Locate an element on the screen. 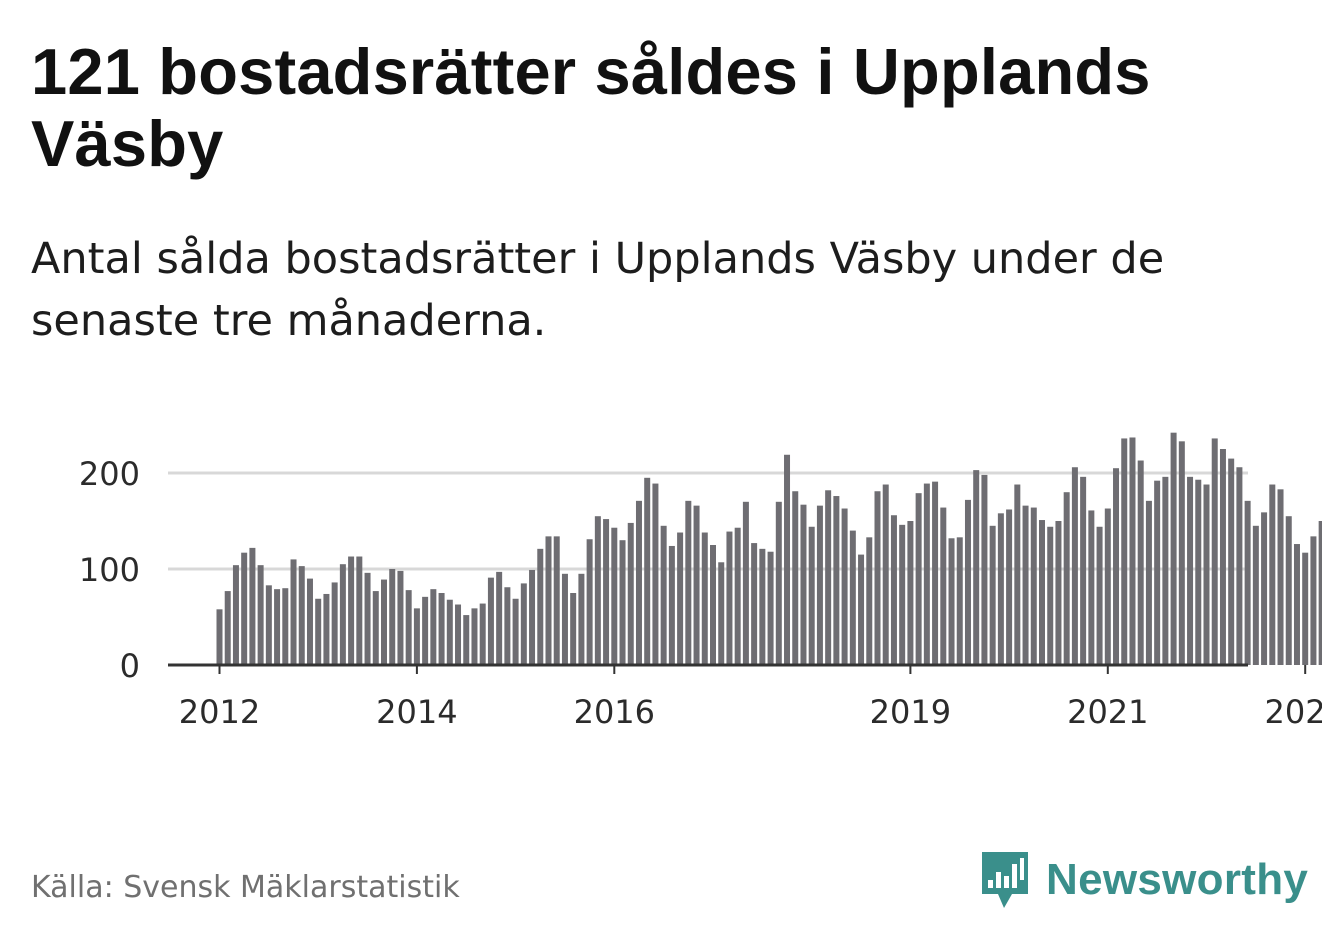 The width and height of the screenshot is (1322, 939). x-tick-label: 2014 is located at coordinates (416, 712).